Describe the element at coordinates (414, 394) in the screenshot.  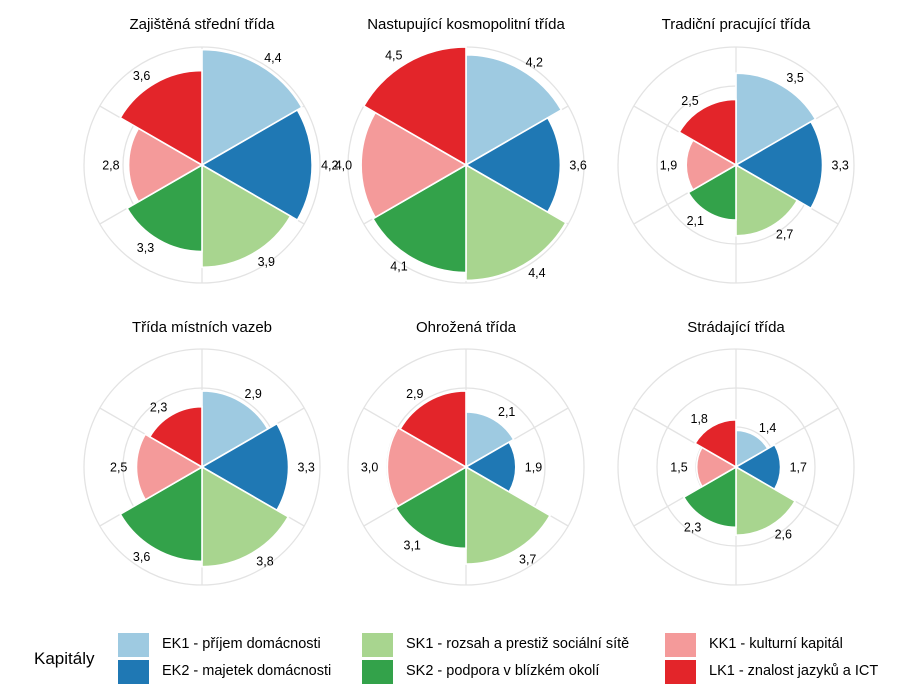
I see `value-label-lk1: 2,9` at that location.